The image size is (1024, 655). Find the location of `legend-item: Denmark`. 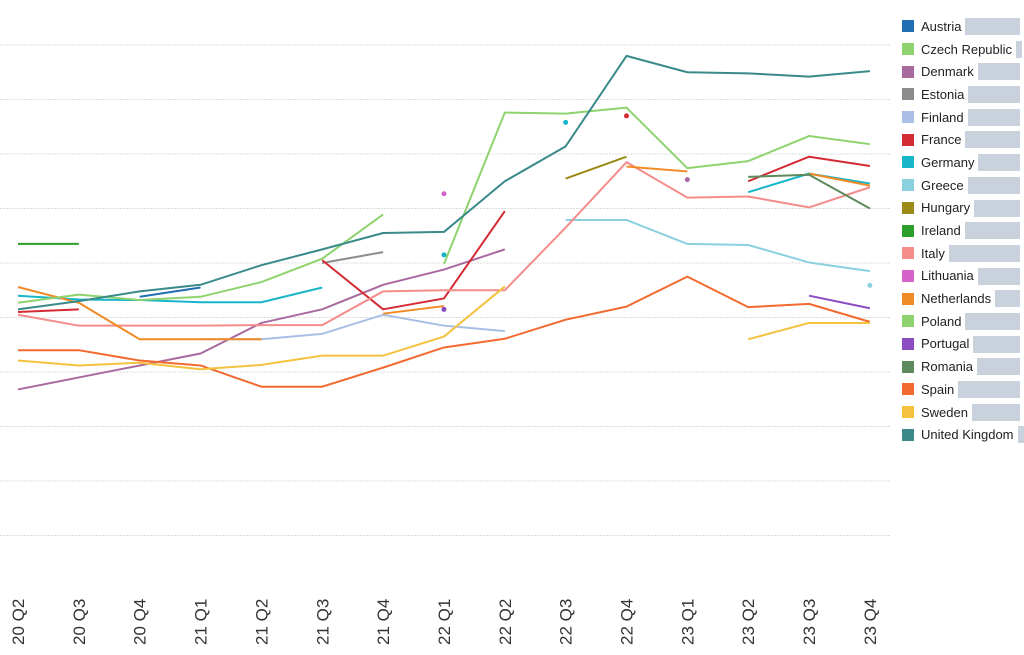

legend-item: Denmark is located at coordinates (963, 71).